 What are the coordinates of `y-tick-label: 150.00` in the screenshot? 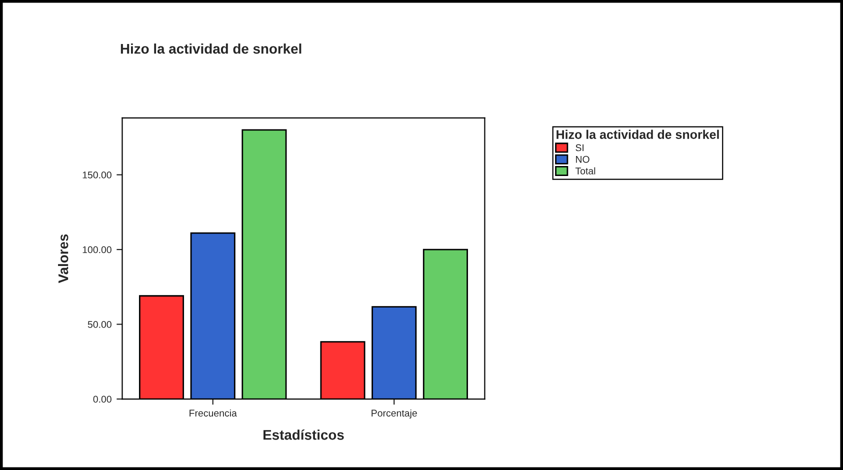 It's located at (97, 175).